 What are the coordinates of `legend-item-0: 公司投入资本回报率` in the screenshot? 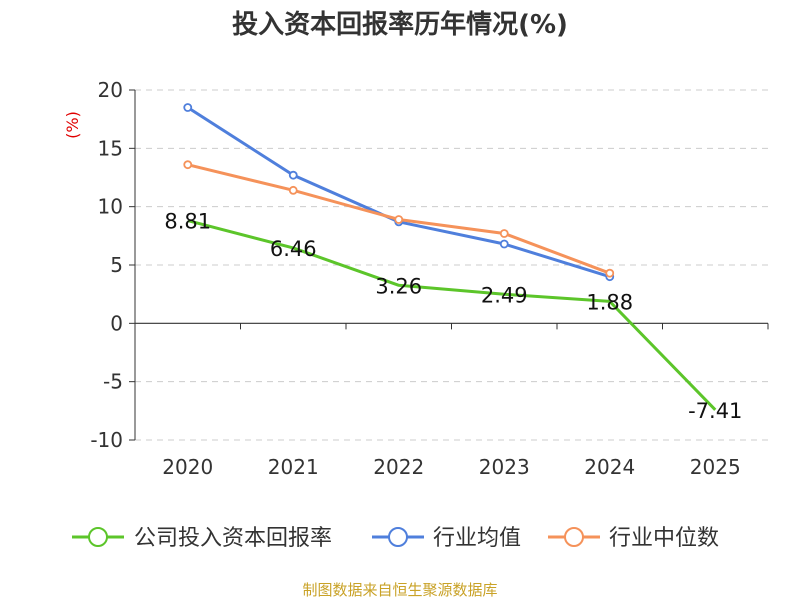 It's located at (202, 538).